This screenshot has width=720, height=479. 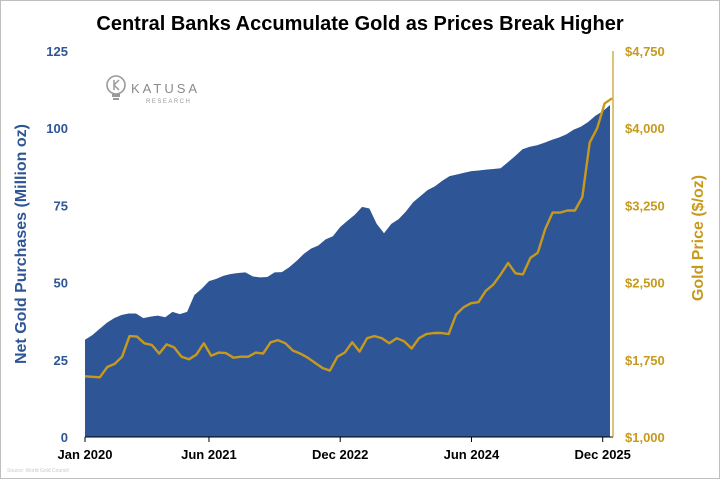 I want to click on y-axis-label-right: Gold Price ($/oz), so click(x=698, y=238).